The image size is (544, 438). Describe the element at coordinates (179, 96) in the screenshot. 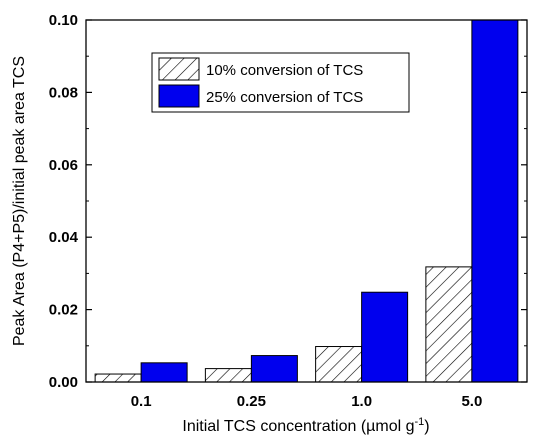

I see `legend-swatch-25pct` at that location.